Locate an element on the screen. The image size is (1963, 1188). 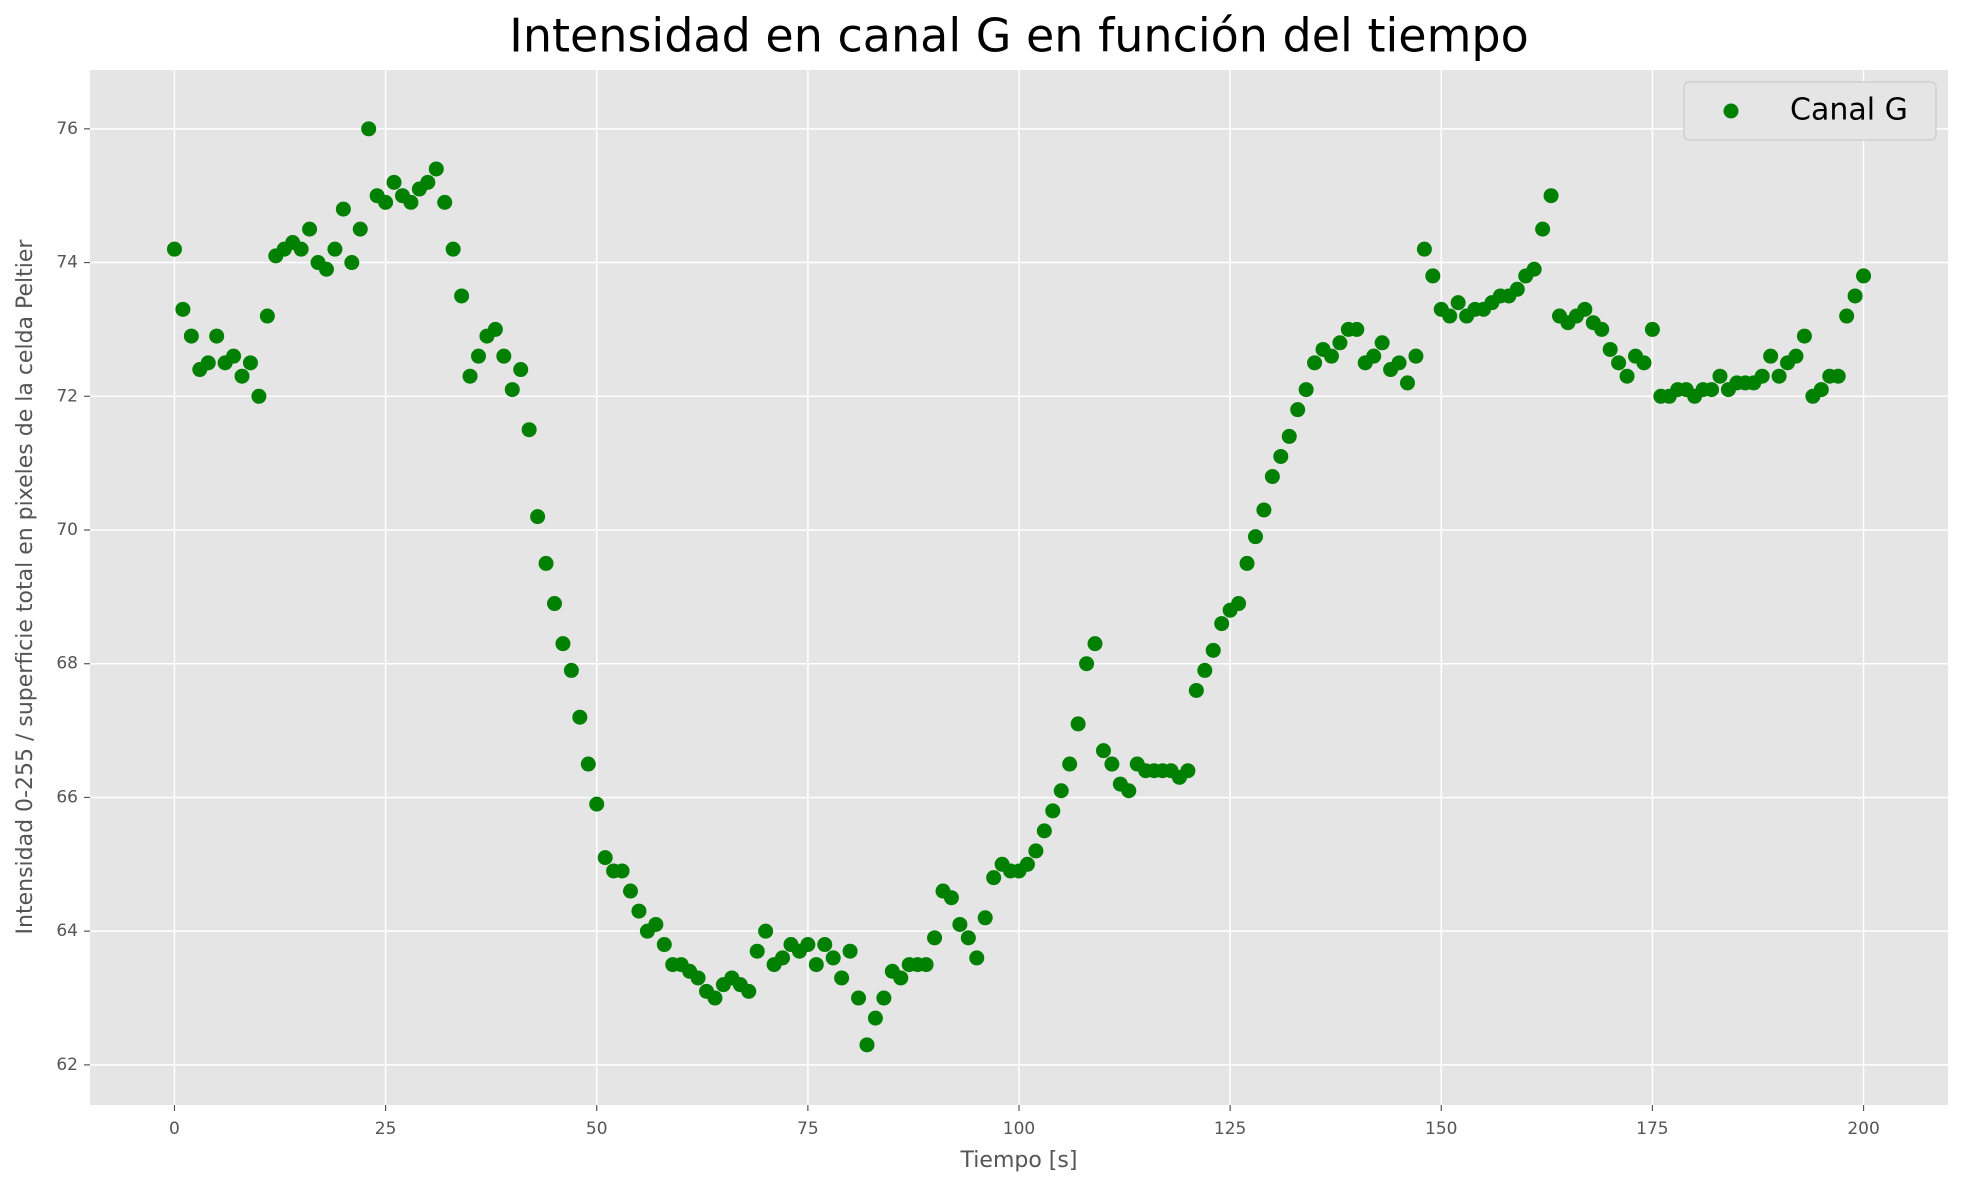
y-tick-label: 64 is located at coordinates (67, 931).